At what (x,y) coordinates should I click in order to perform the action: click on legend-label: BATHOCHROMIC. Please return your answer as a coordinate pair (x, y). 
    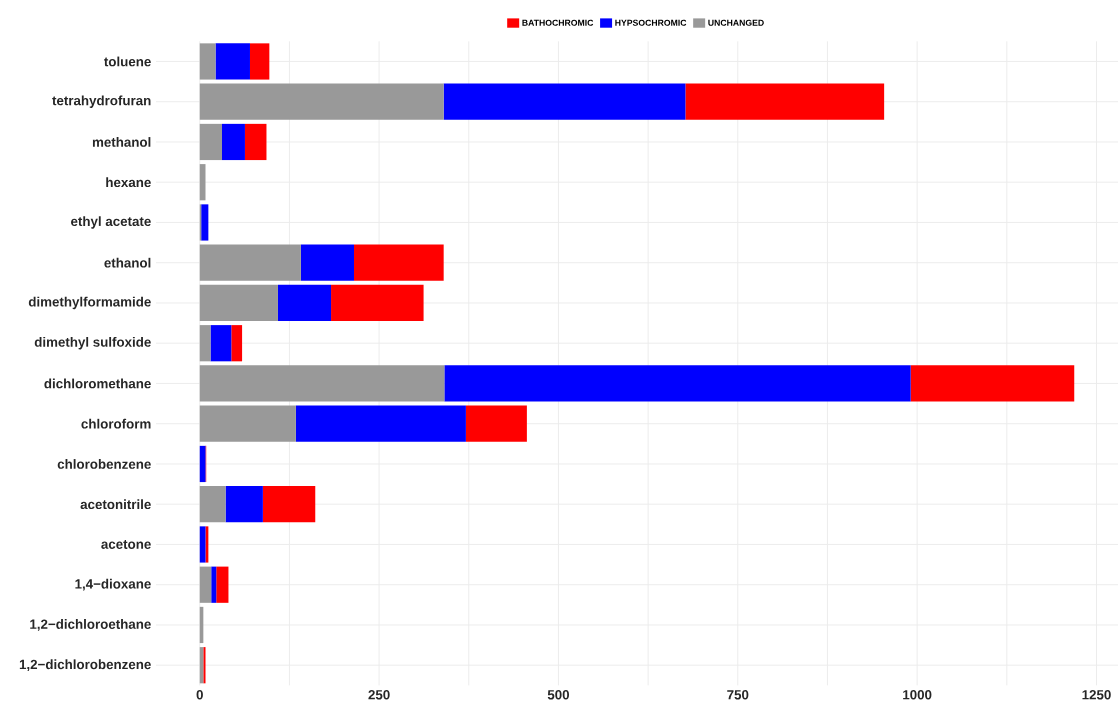
    Looking at the image, I should click on (558, 22).